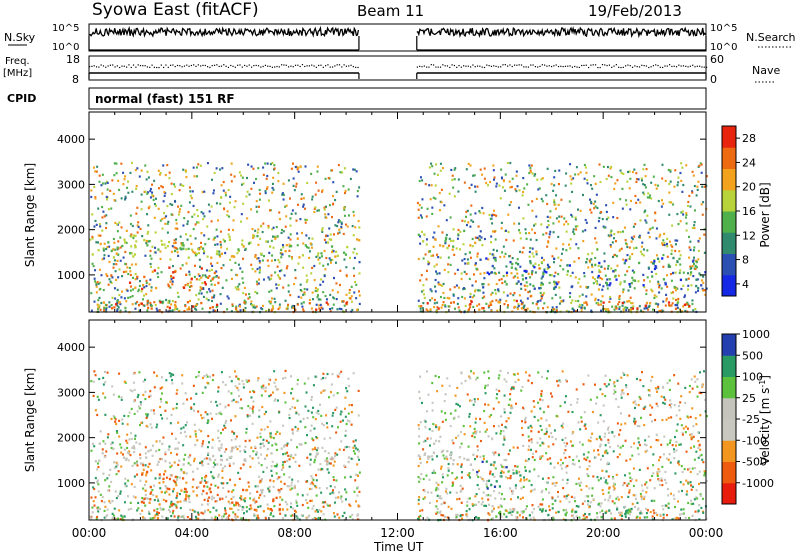 The height and width of the screenshot is (554, 800). I want to click on cpid-value: normal (fast) 151 RF, so click(165, 99).